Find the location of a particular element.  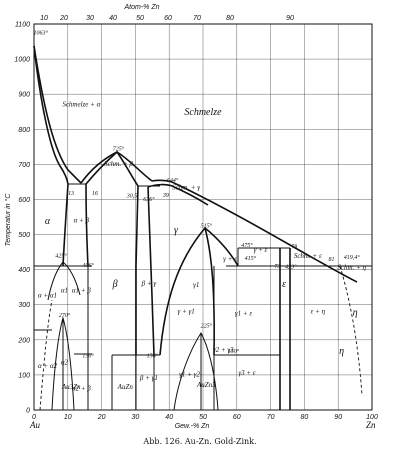

top-tick-label: 50 is located at coordinates (140, 18).